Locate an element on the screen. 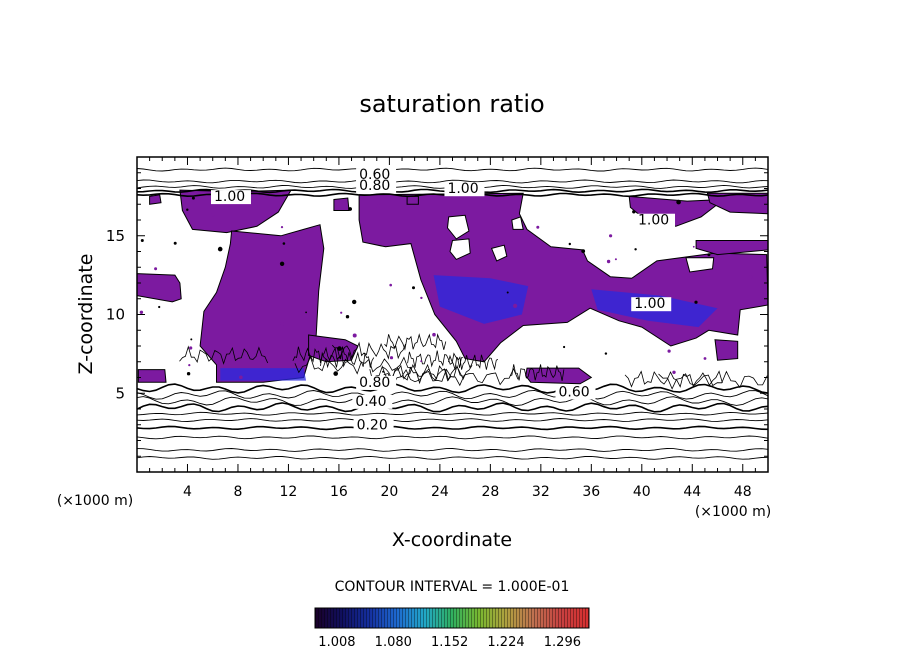  x-tick-label: 16 is located at coordinates (339, 492).